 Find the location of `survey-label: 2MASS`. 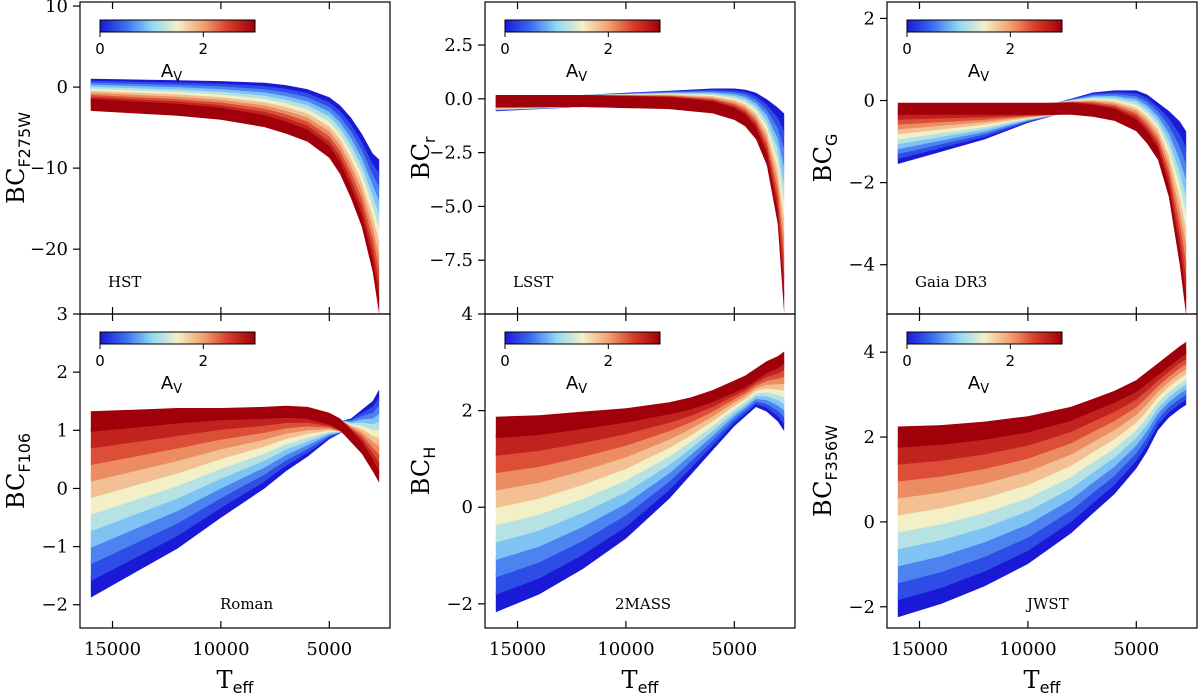

survey-label: 2MASS is located at coordinates (643, 604).